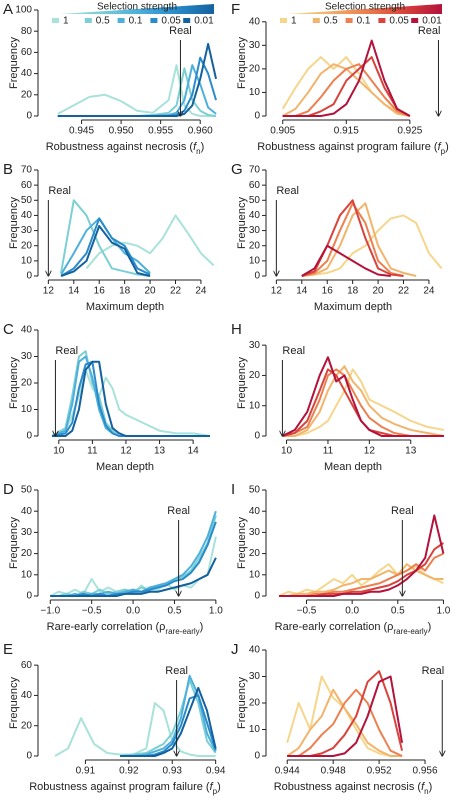 Image resolution: width=456 pixels, height=800 pixels. What do you see at coordinates (125, 467) in the screenshot?
I see `x-axis-label: Mean depth` at bounding box center [125, 467].